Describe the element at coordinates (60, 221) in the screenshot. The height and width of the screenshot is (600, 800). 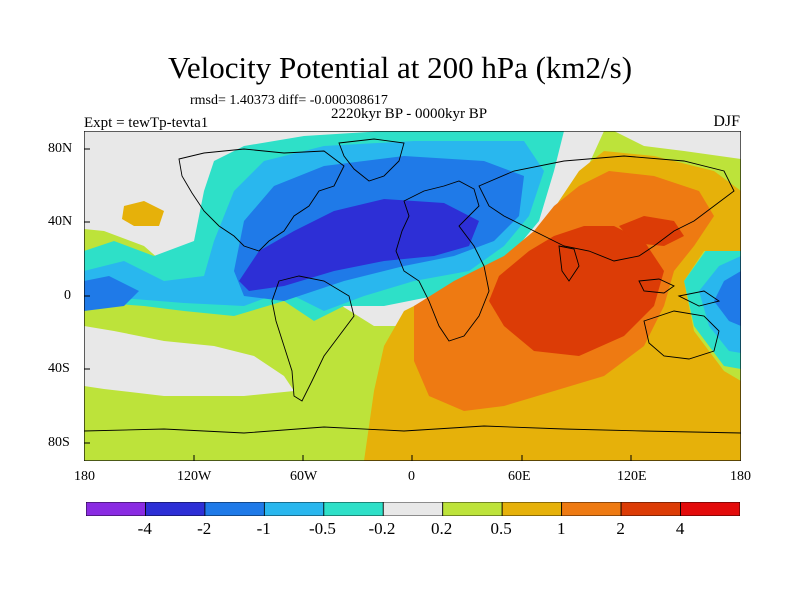
I see `lat-label-40n: 40N` at that location.